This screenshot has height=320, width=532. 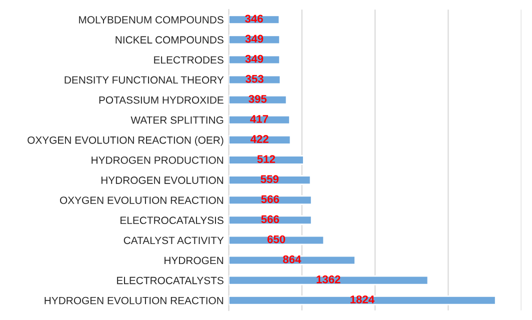 I want to click on y-tick-label: DENSITY FUNCTIONAL THEORY, so click(x=144, y=80).